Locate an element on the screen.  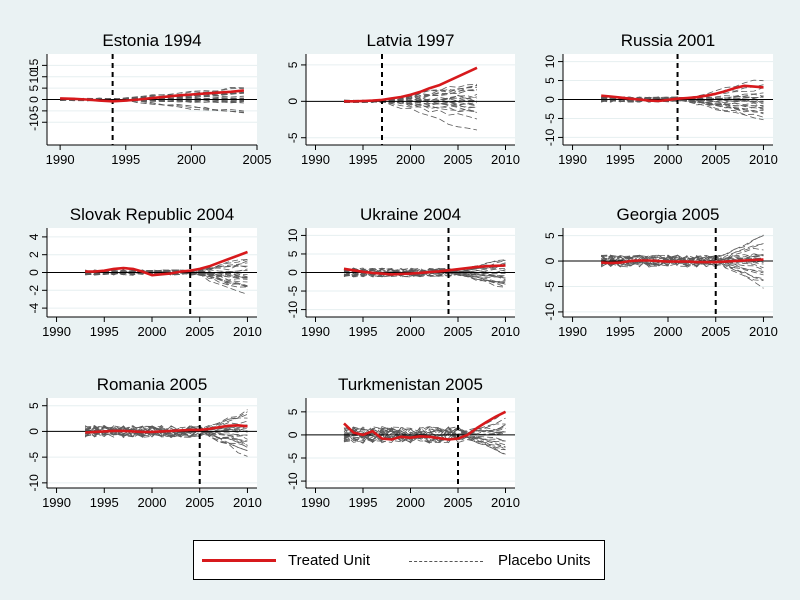
legend-treated-swatch is located at coordinates (239, 560).